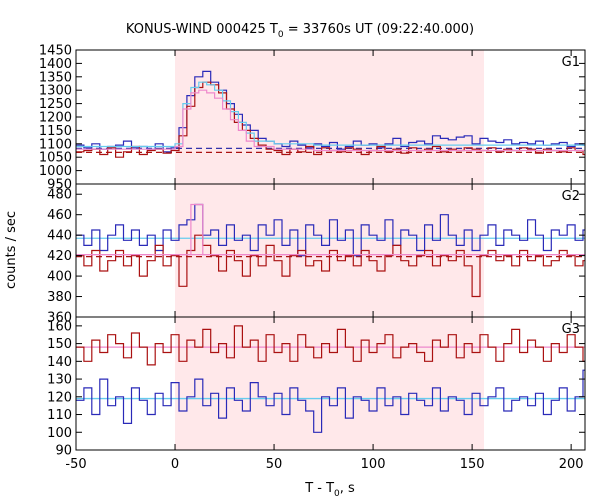  I want to click on y-tick-label: 440, so click(59, 236).